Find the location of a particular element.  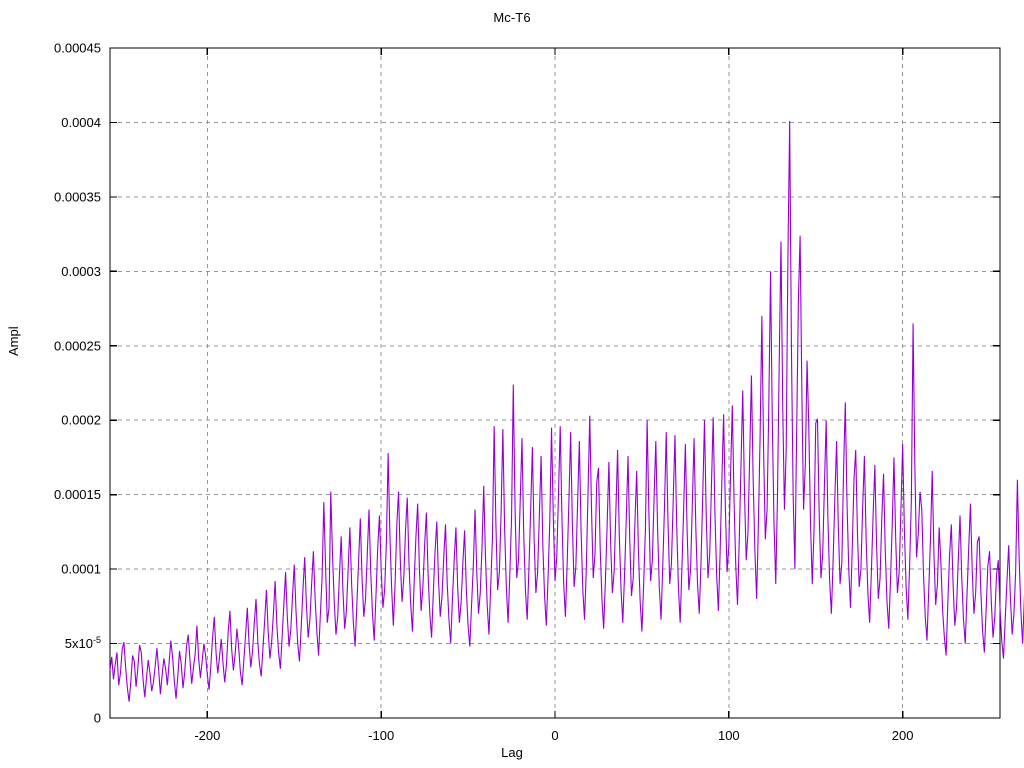

chart-title: Mc-T6 is located at coordinates (512, 17).